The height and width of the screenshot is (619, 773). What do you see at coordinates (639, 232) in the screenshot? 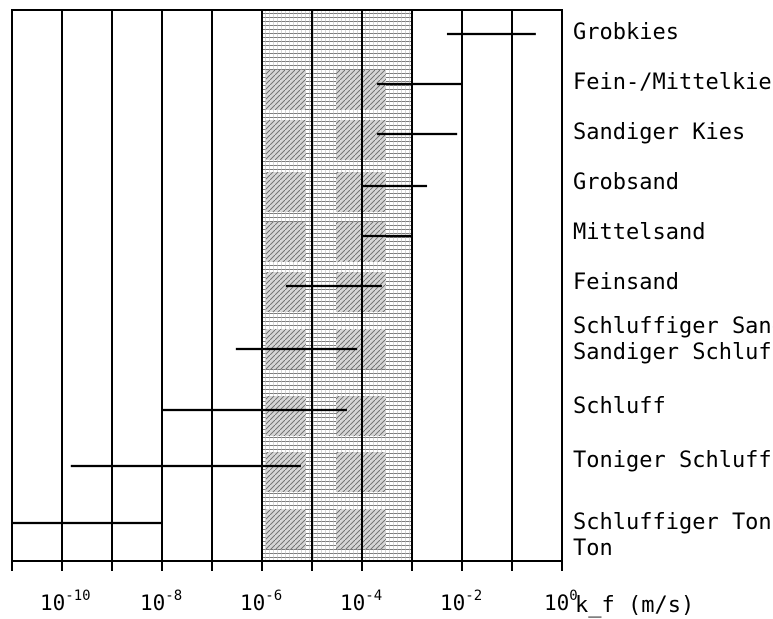
I see `category-label: Mittelsand` at bounding box center [639, 232].